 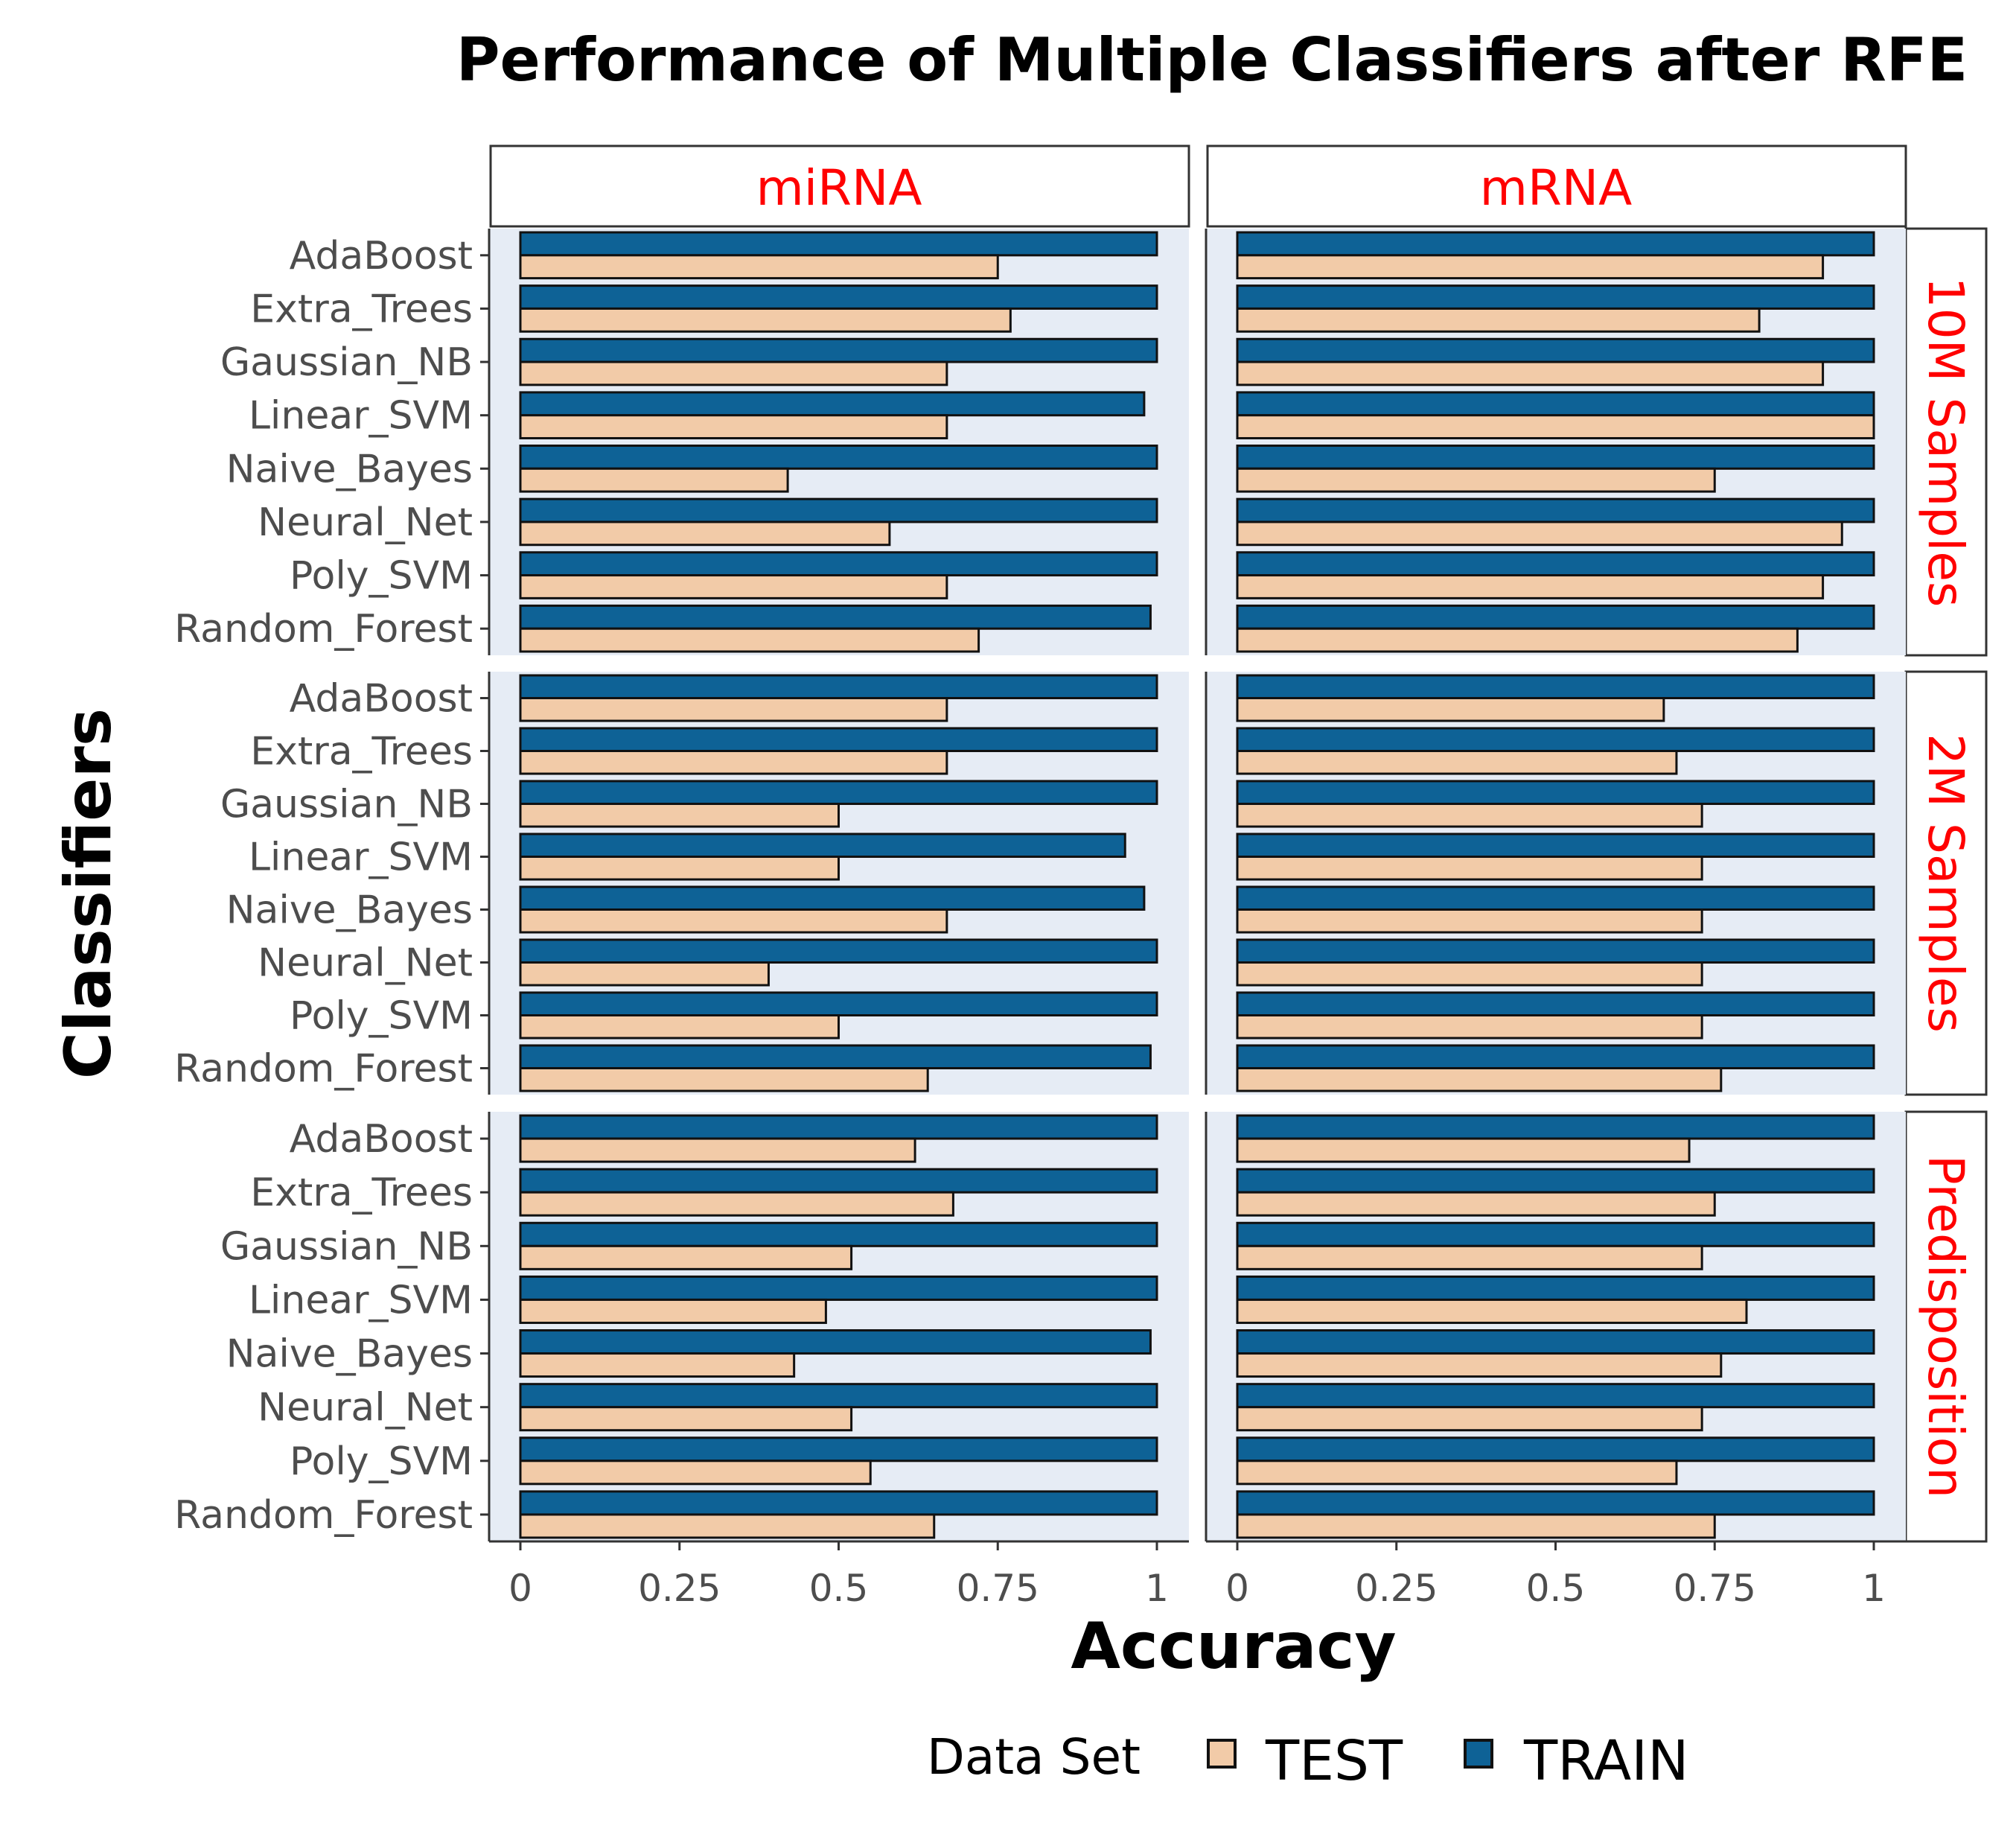 I want to click on legend-label: TRAIN, so click(x=1605, y=1761).